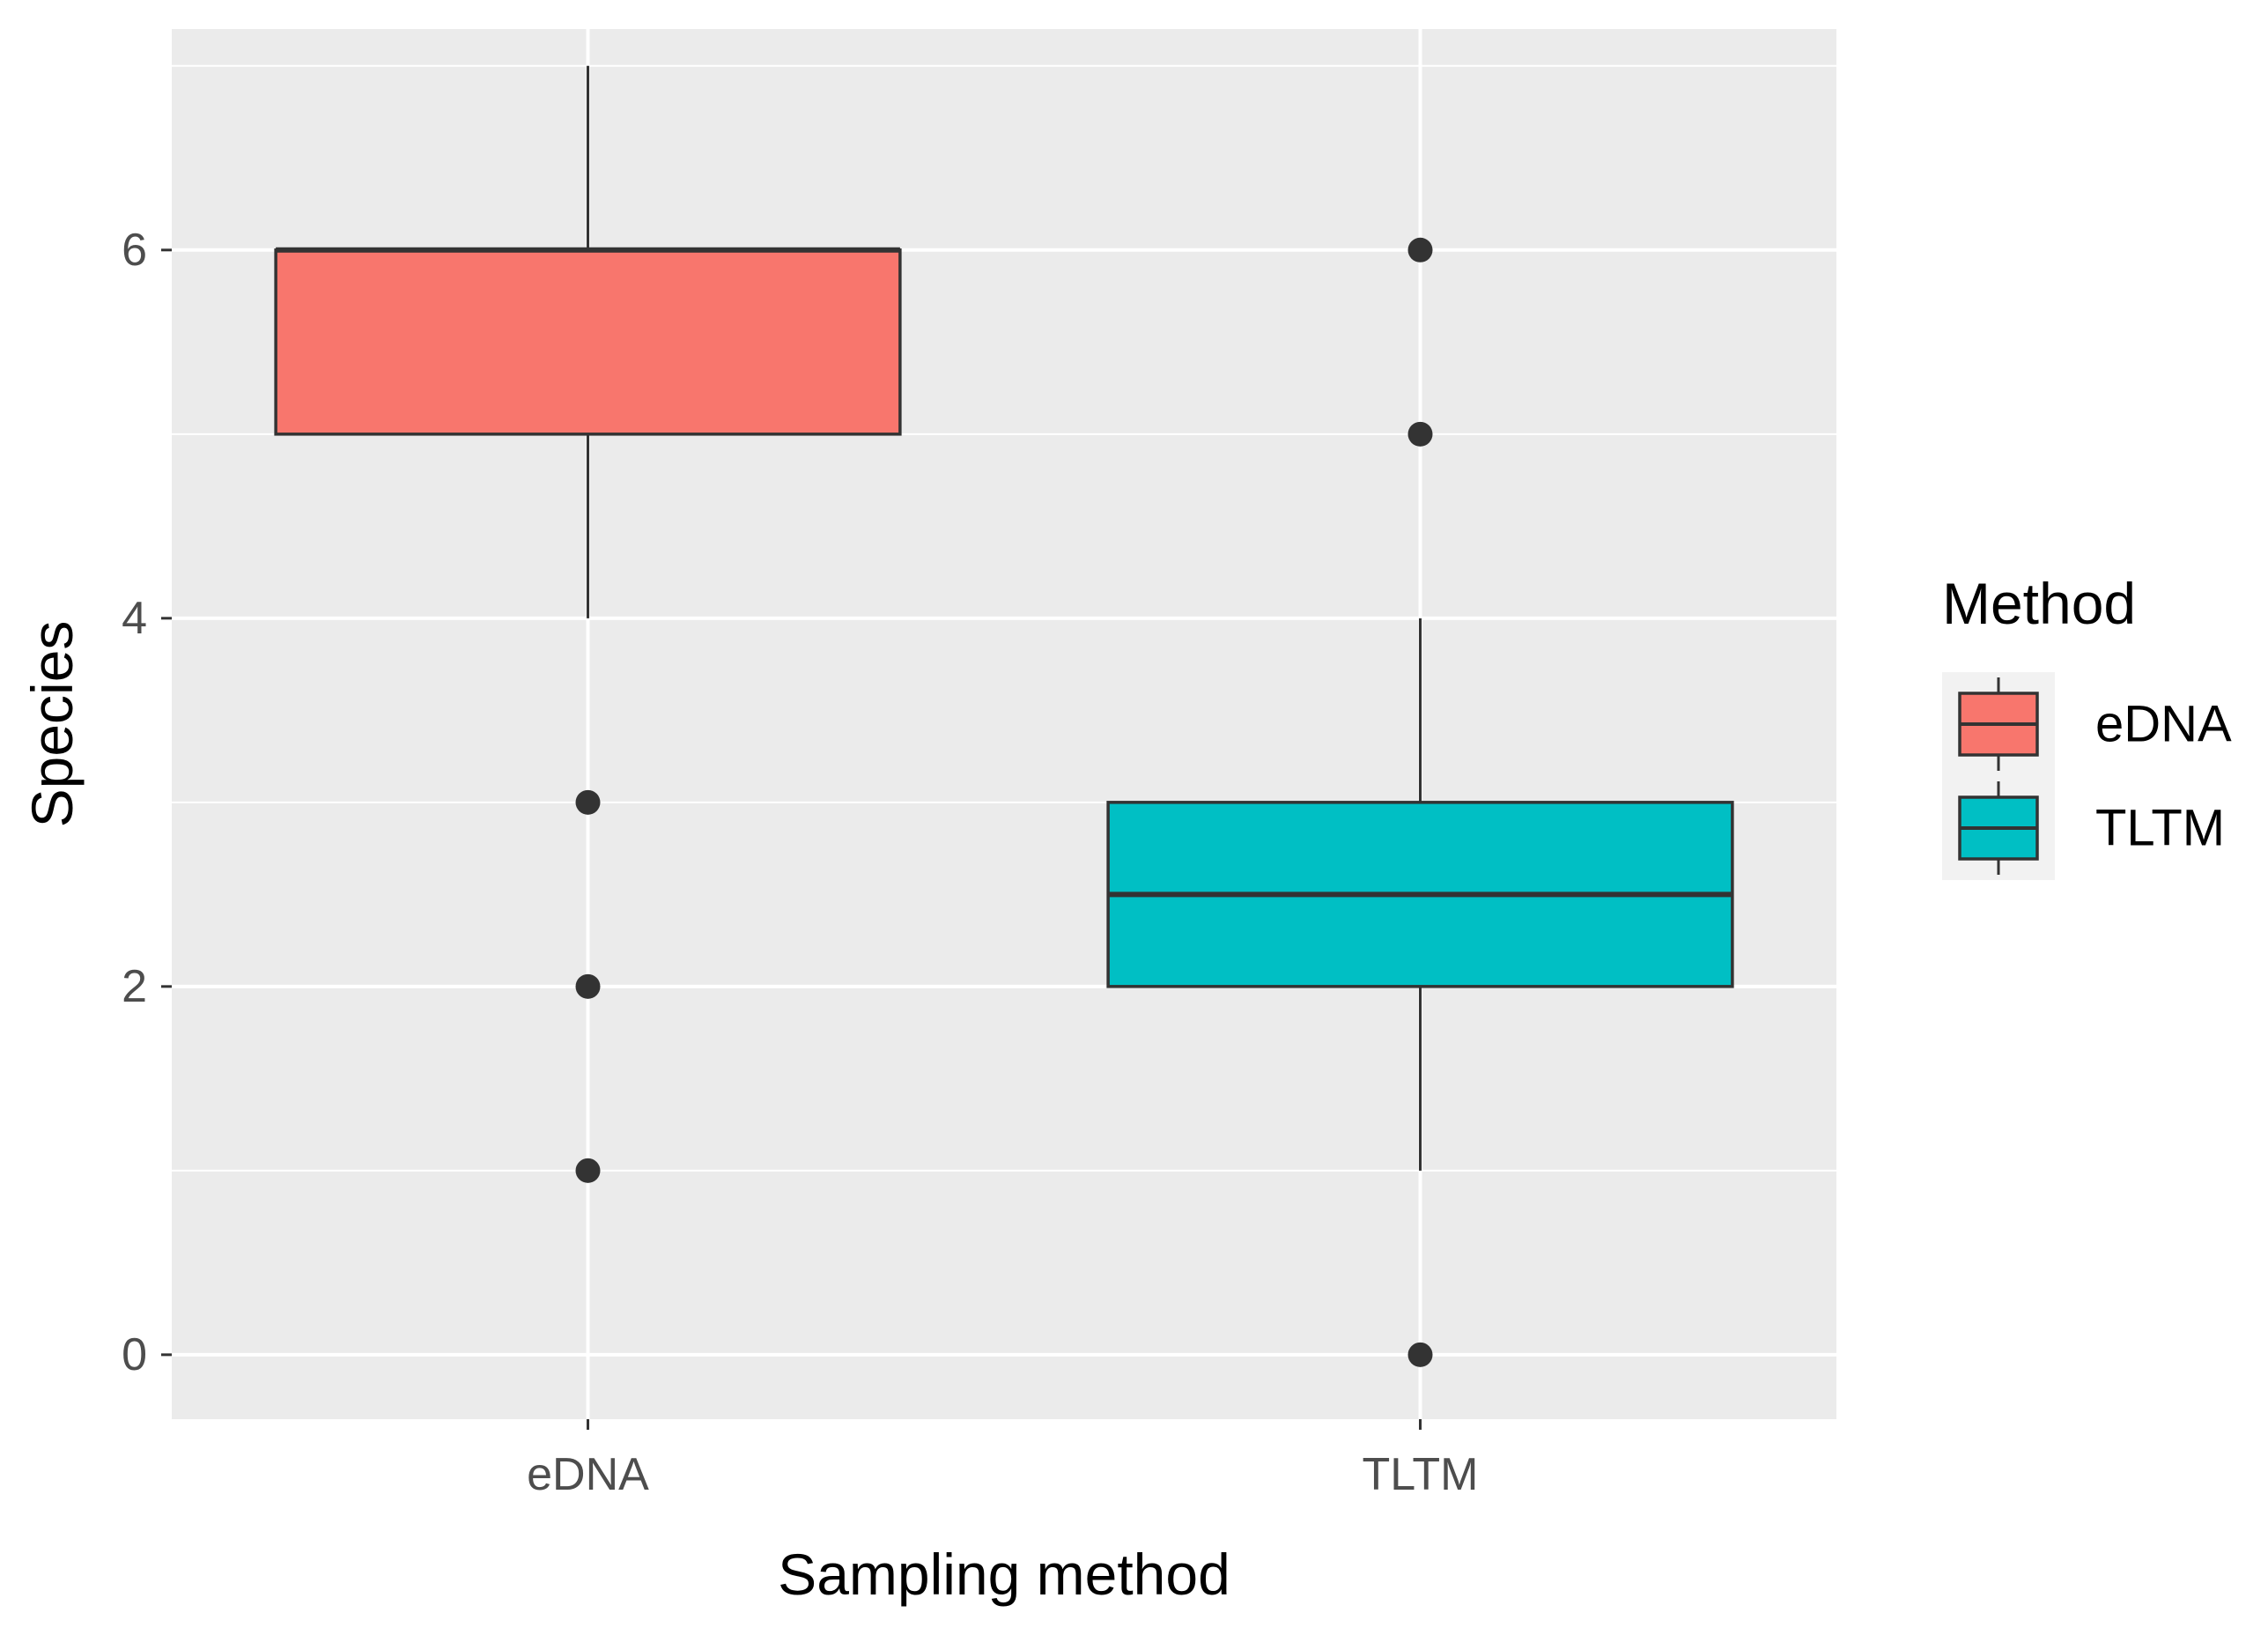 The image size is (2268, 1635). I want to click on x-axis: eDNA TLTM, so click(1002, 1459).